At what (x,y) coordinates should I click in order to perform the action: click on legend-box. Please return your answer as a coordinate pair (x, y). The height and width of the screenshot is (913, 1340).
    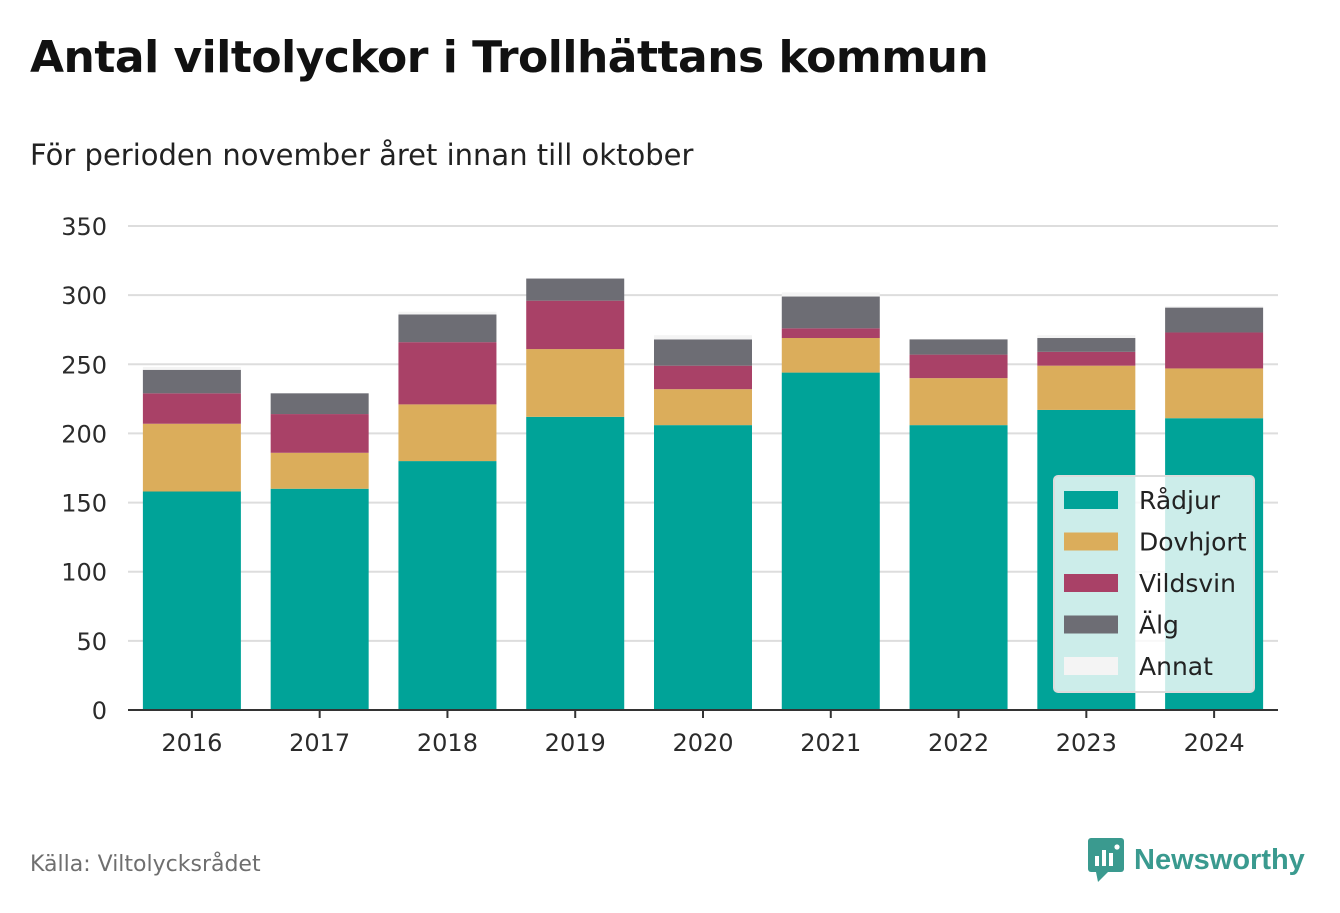
    Looking at the image, I should click on (1154, 584).